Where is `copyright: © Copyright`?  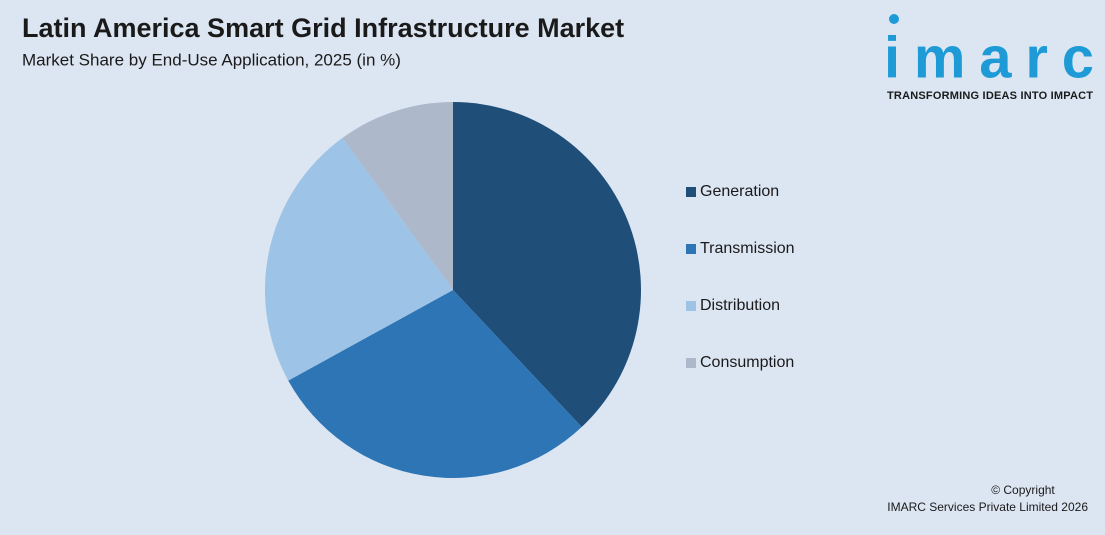 copyright: © Copyright is located at coordinates (1023, 490).